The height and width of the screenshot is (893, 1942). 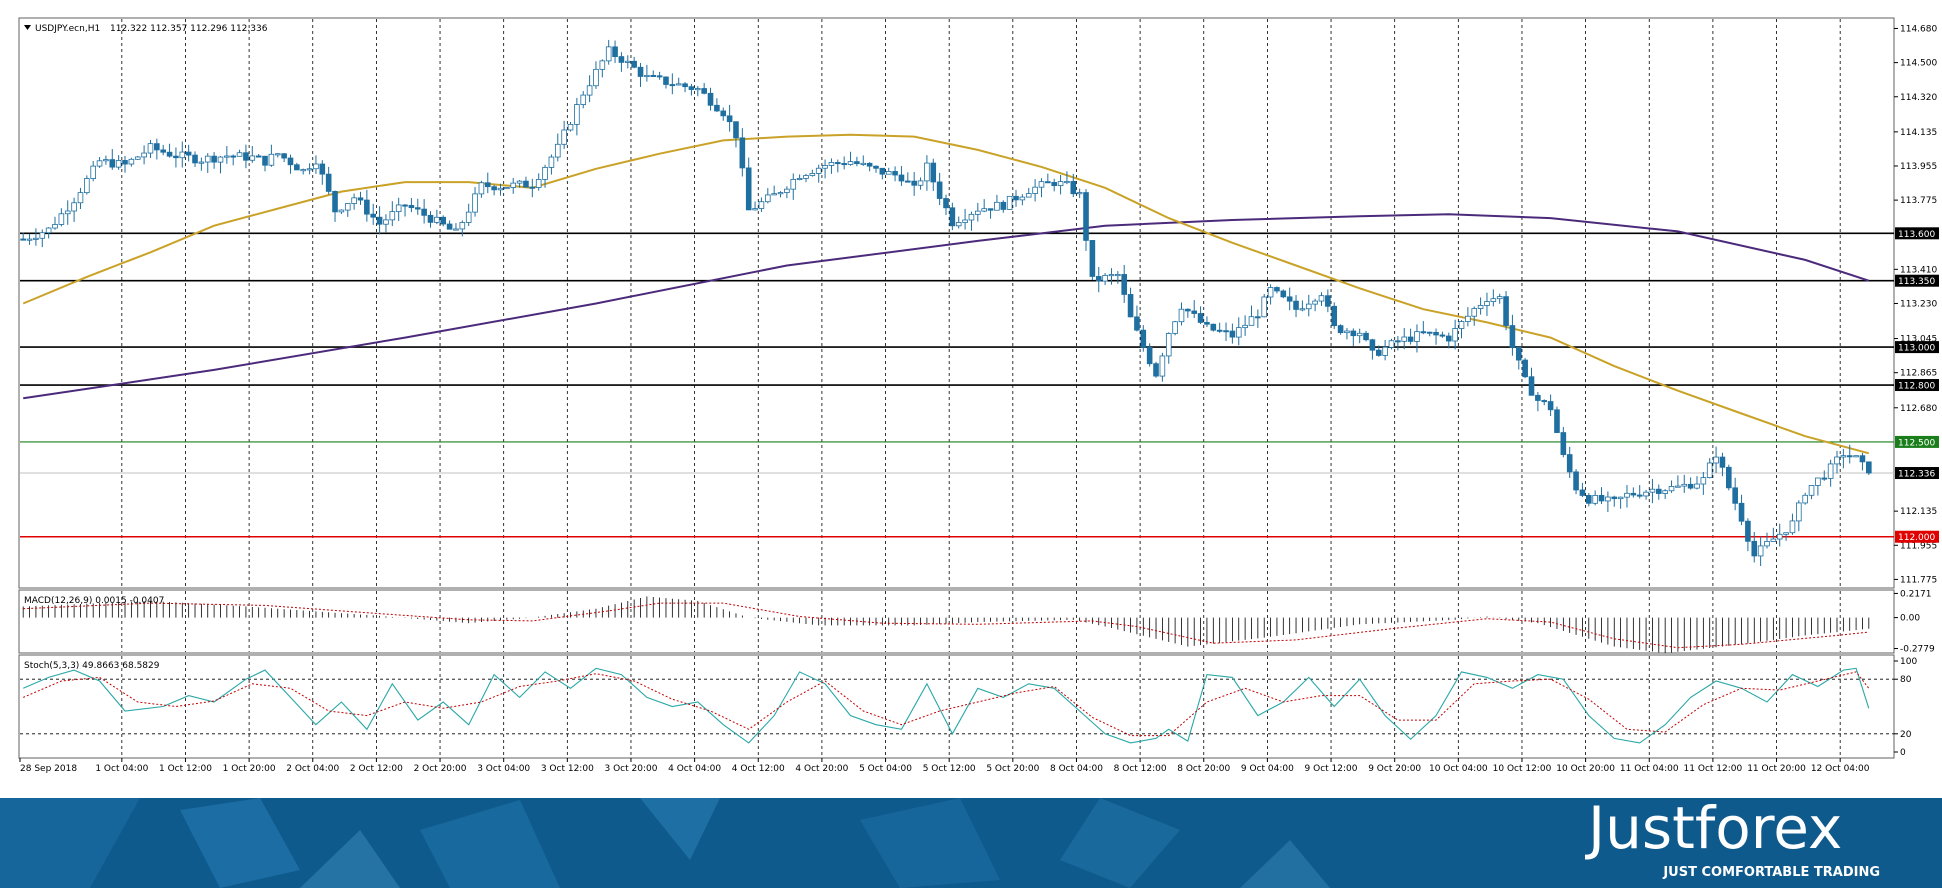 I want to click on y-tick-label: 113.775, so click(x=1918, y=201).